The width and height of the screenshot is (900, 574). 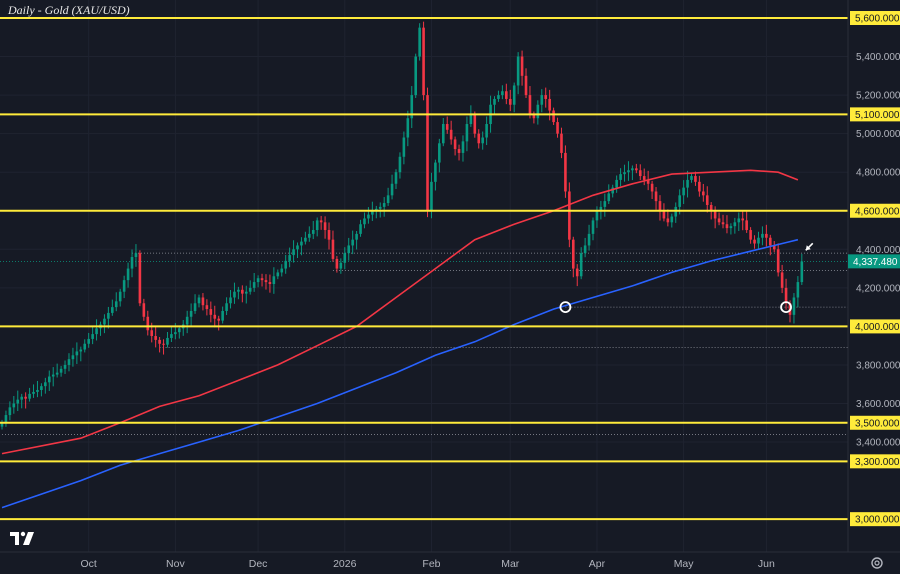 What do you see at coordinates (874, 261) in the screenshot?
I see `last-price-tag` at bounding box center [874, 261].